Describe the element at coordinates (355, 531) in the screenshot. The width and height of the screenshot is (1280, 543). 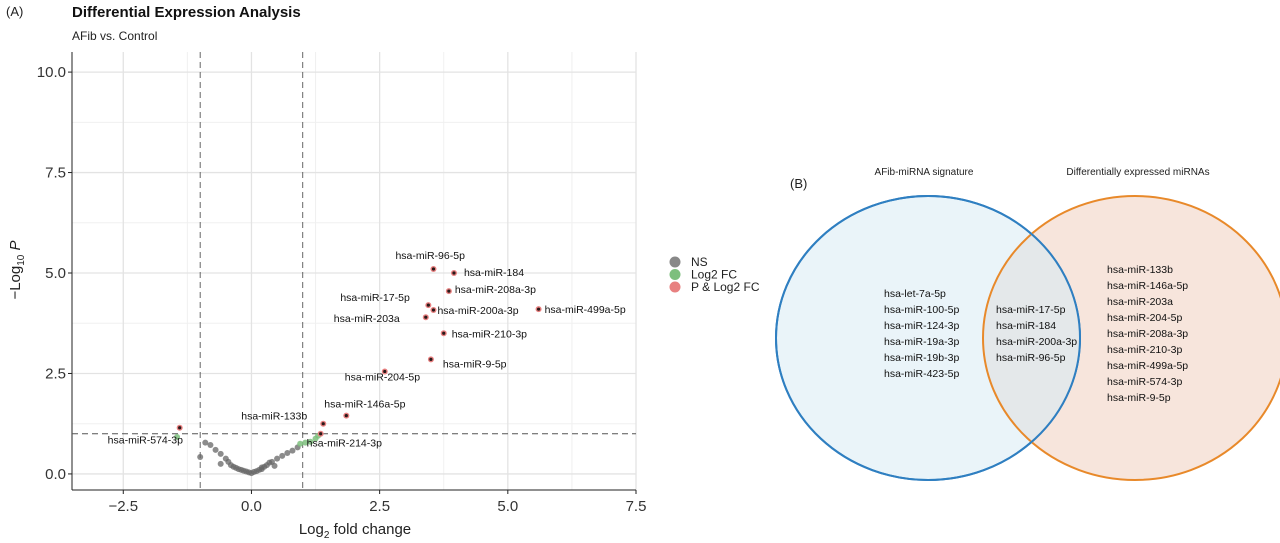
I see `x-axis-title: Log2 fold change` at that location.